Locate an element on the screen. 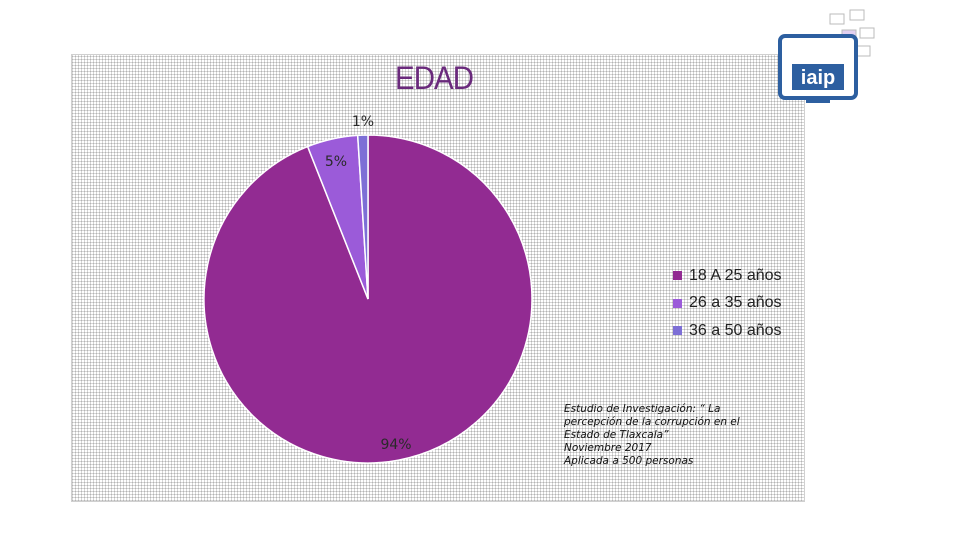 This screenshot has width=960, height=540. source-line-2: percepción de la corrupción en el is located at coordinates (652, 422).